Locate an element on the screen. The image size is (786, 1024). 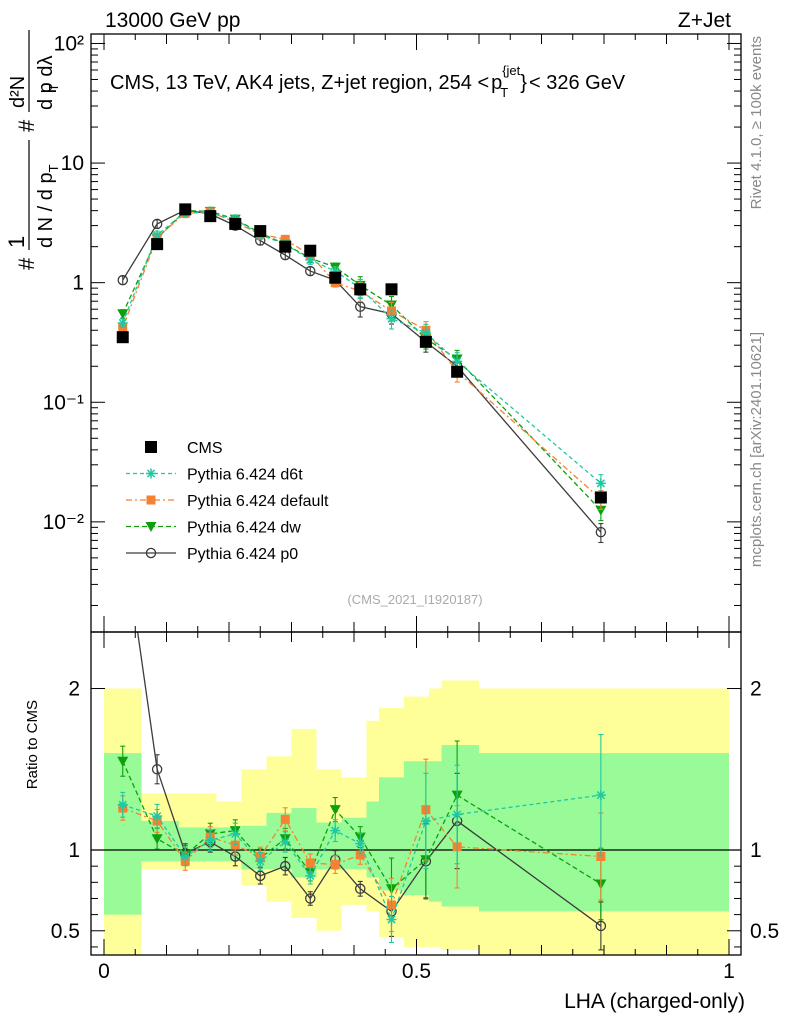
legend-marker-cms is located at coordinates (151, 447).